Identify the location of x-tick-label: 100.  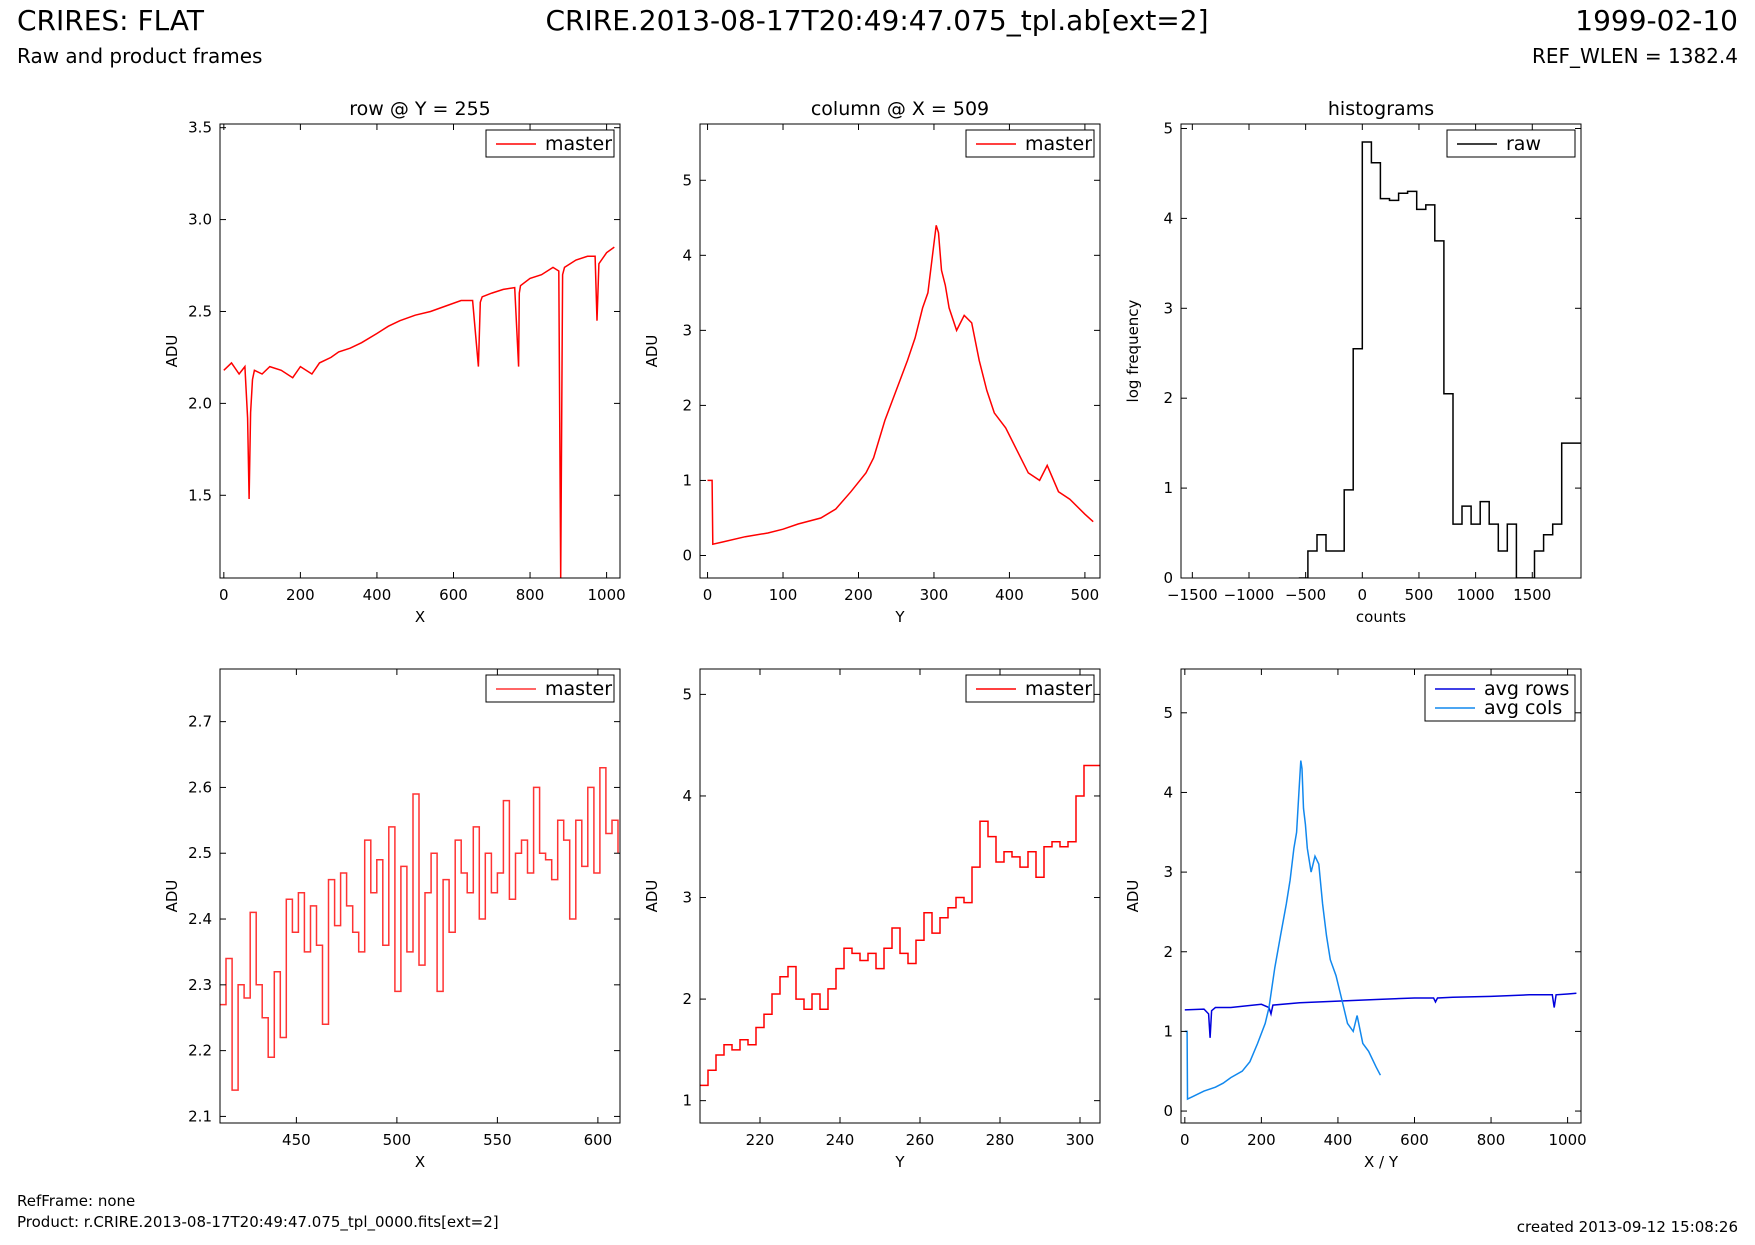
(783, 595).